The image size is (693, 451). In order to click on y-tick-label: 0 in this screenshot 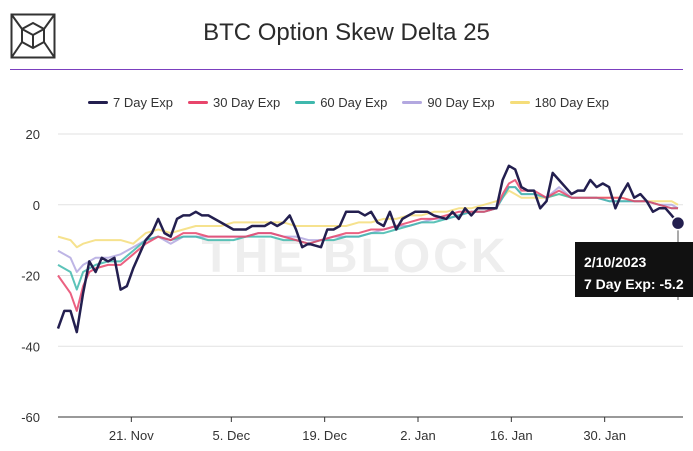, I will do `click(36, 205)`.